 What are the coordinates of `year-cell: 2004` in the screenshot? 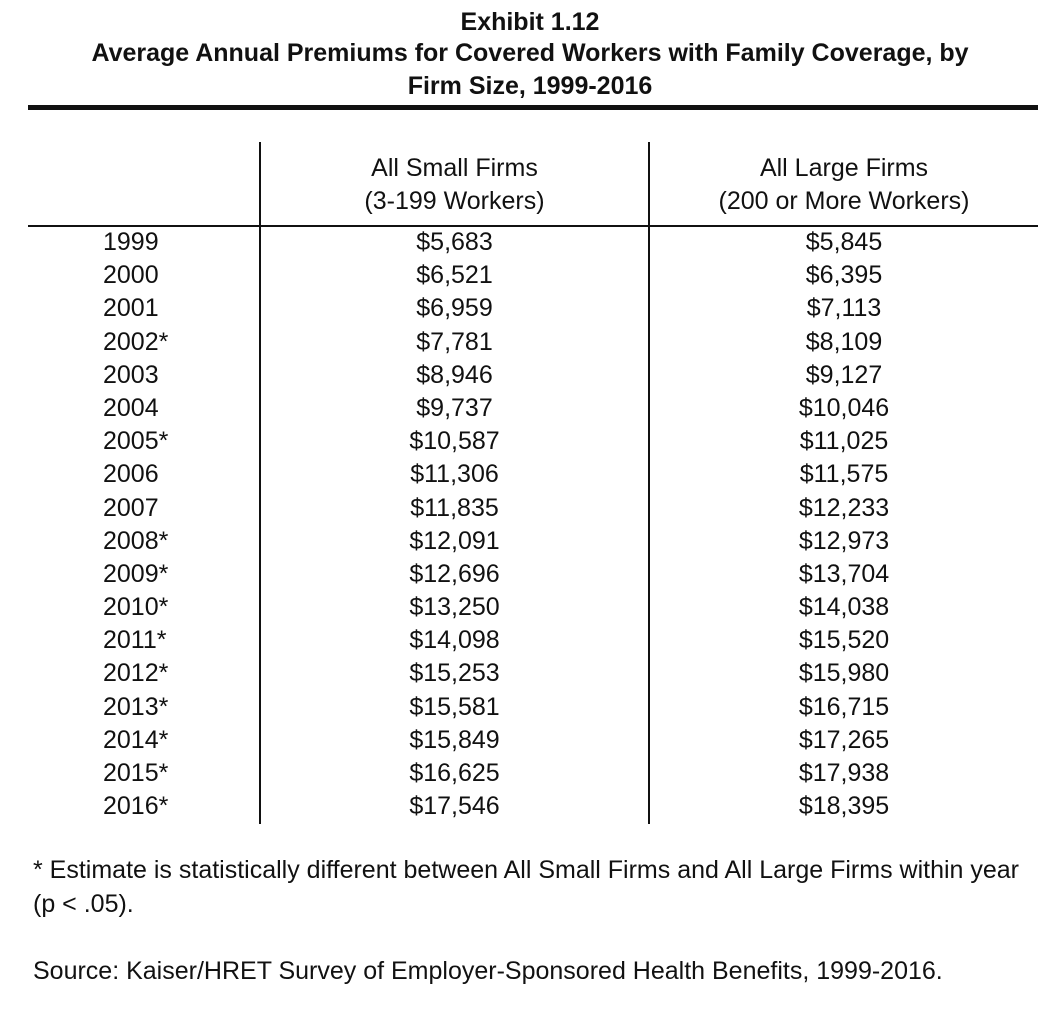 It's located at (131, 407).